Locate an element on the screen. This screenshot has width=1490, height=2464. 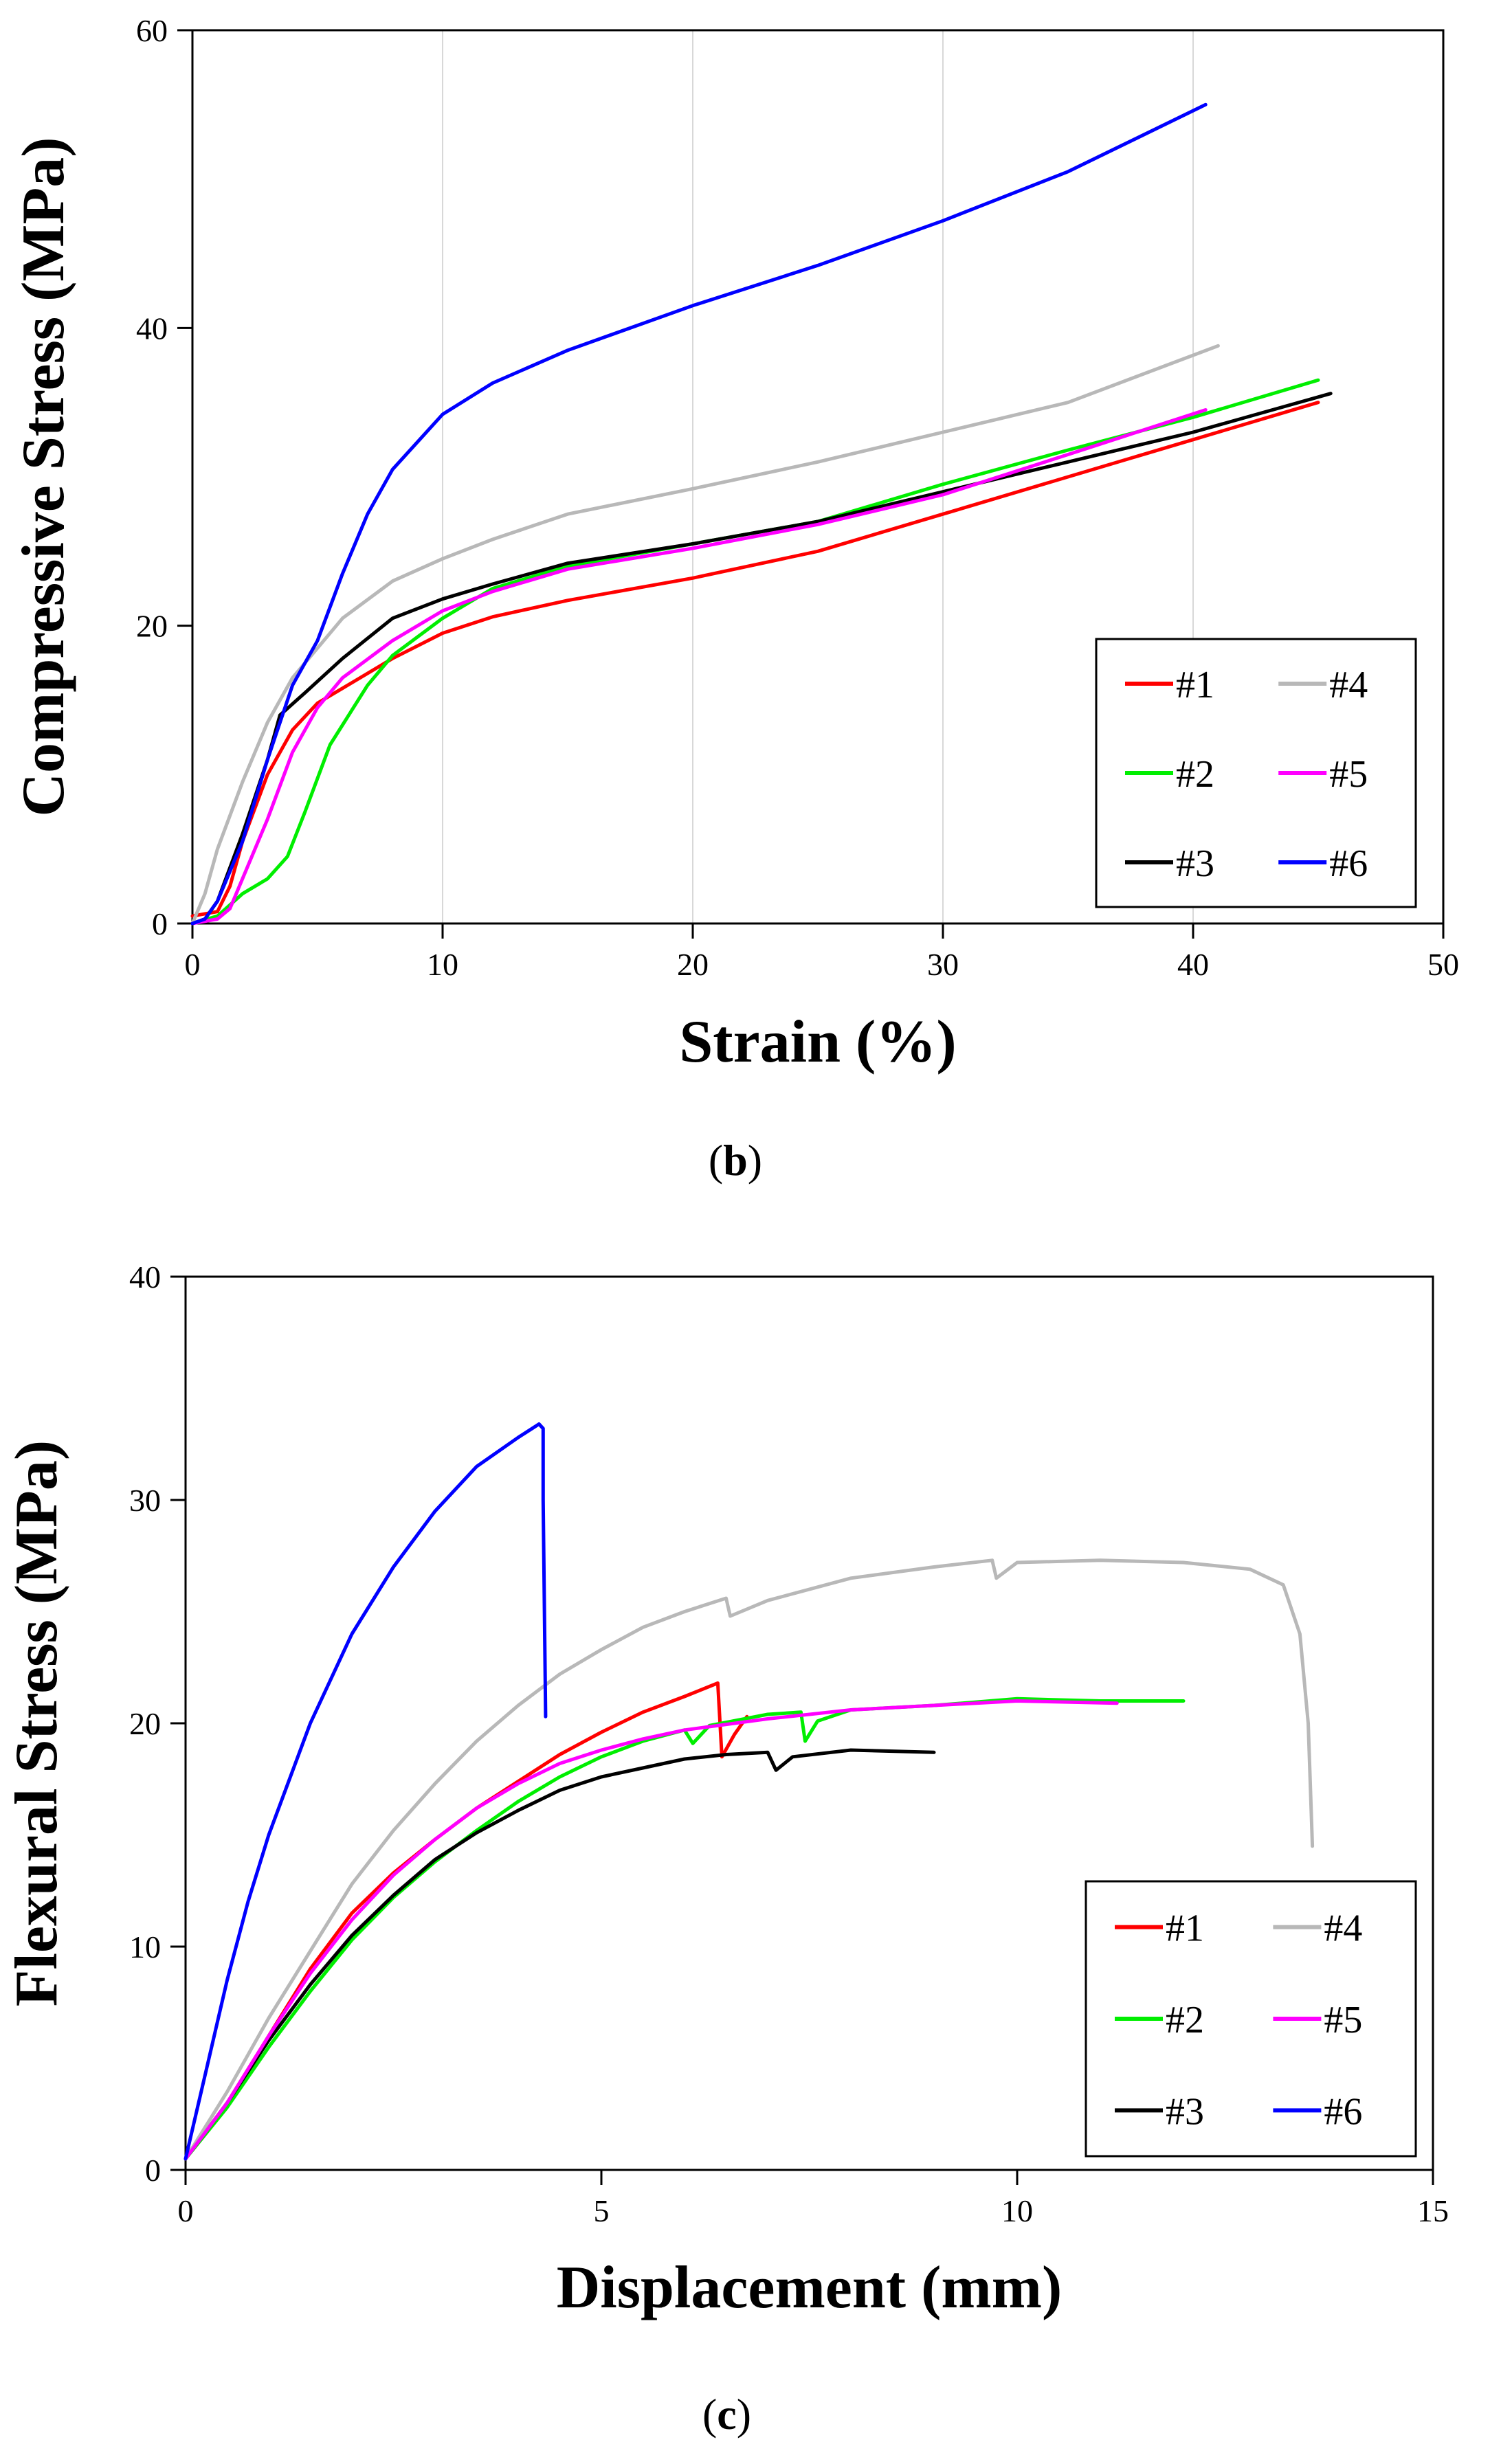
x-tick-label: 40 is located at coordinates (1193, 964).